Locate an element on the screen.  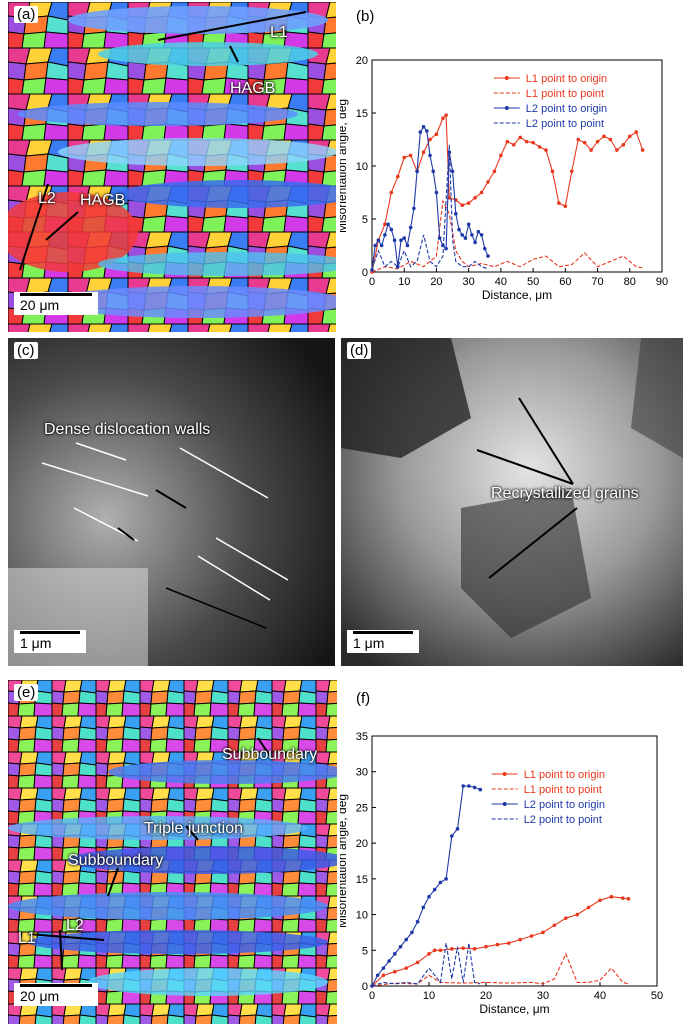
chart-f-xtick-label: 40 is located at coordinates (600, 996).